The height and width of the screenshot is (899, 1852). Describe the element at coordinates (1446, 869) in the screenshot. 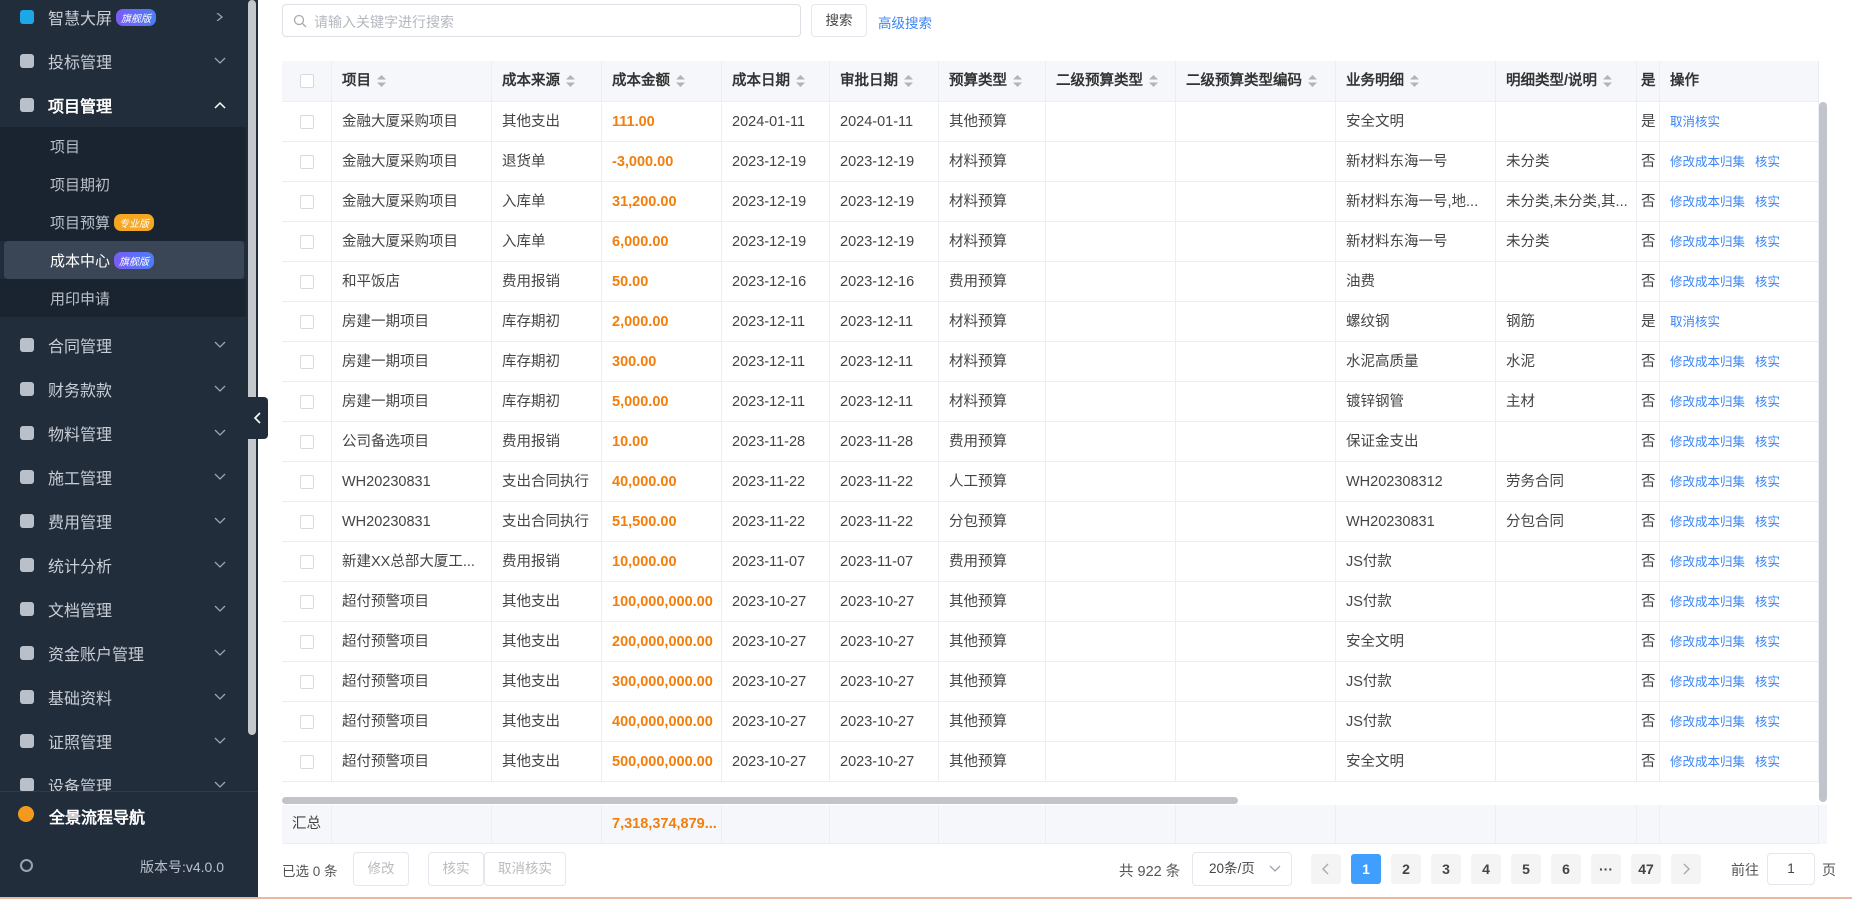

I see `page-number: 3` at that location.